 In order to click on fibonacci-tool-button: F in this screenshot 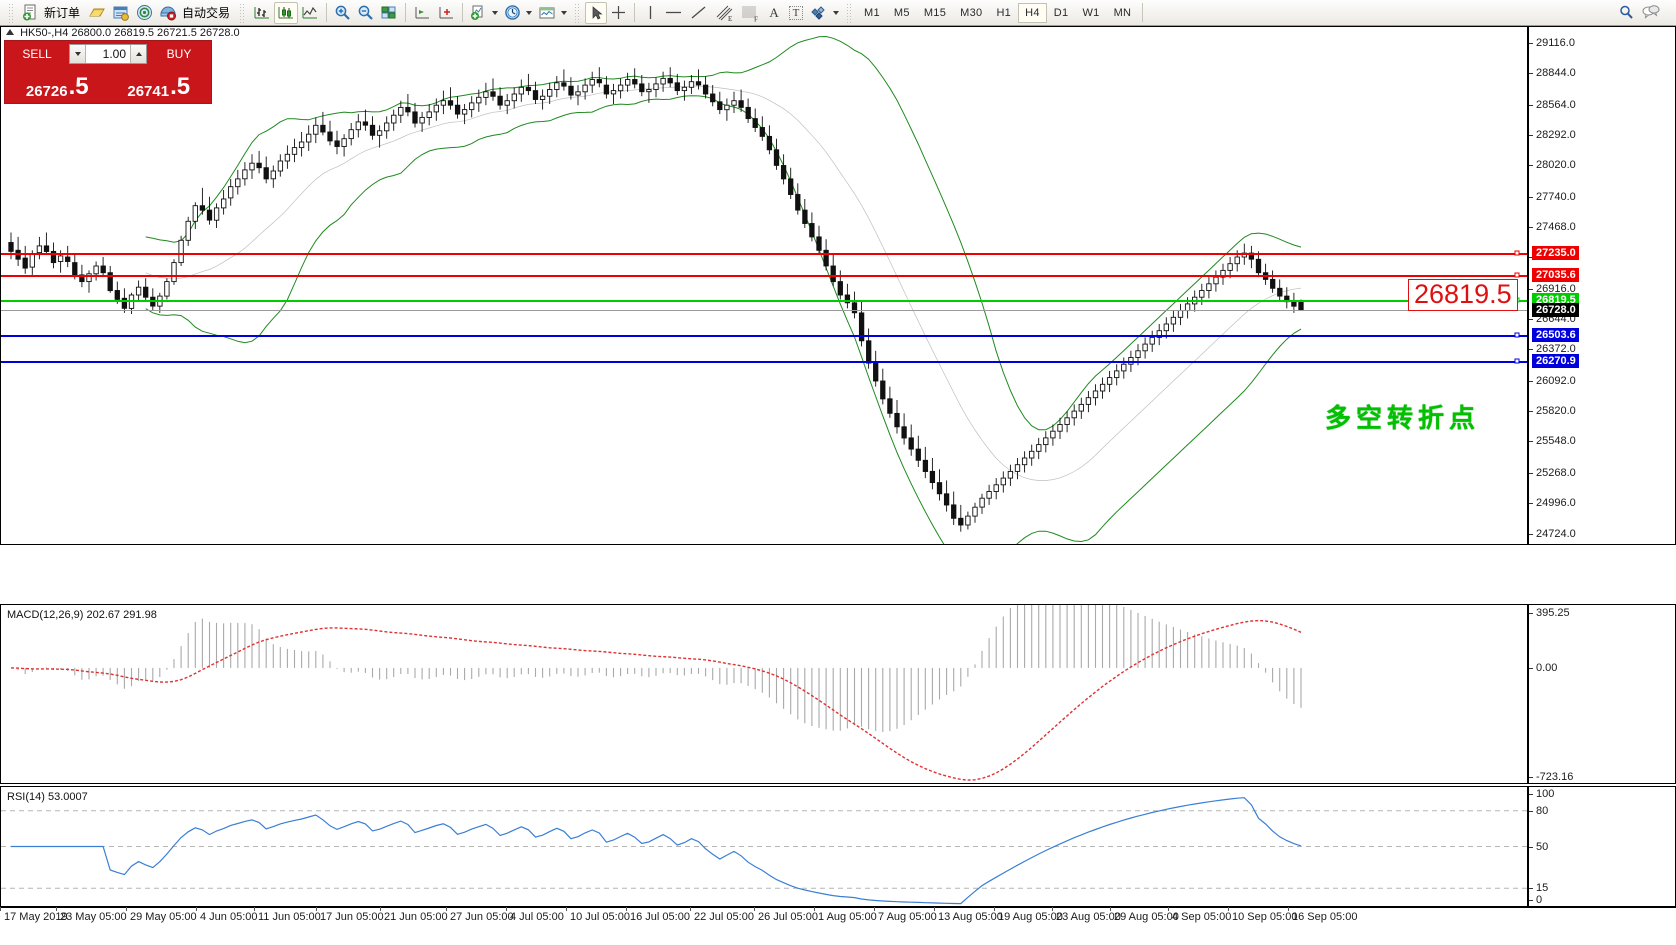, I will do `click(750, 13)`.